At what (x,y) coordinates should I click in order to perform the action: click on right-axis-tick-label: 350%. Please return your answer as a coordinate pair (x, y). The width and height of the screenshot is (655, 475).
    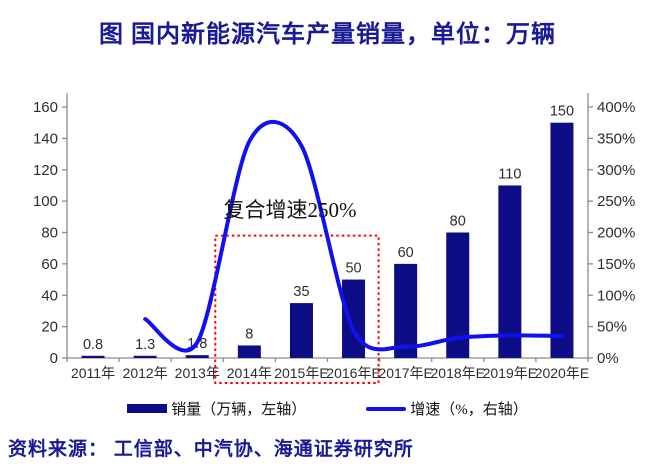
    Looking at the image, I should click on (616, 138).